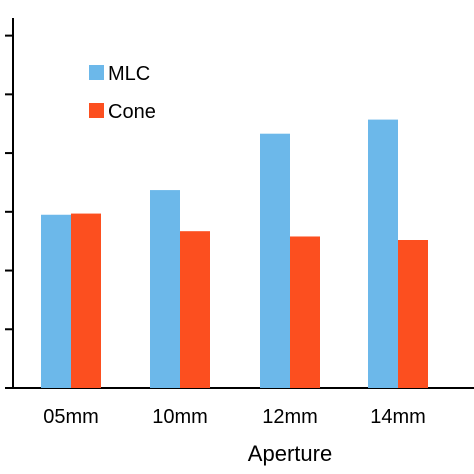  Describe the element at coordinates (56, 301) in the screenshot. I see `bar-mlc-05mm` at that location.